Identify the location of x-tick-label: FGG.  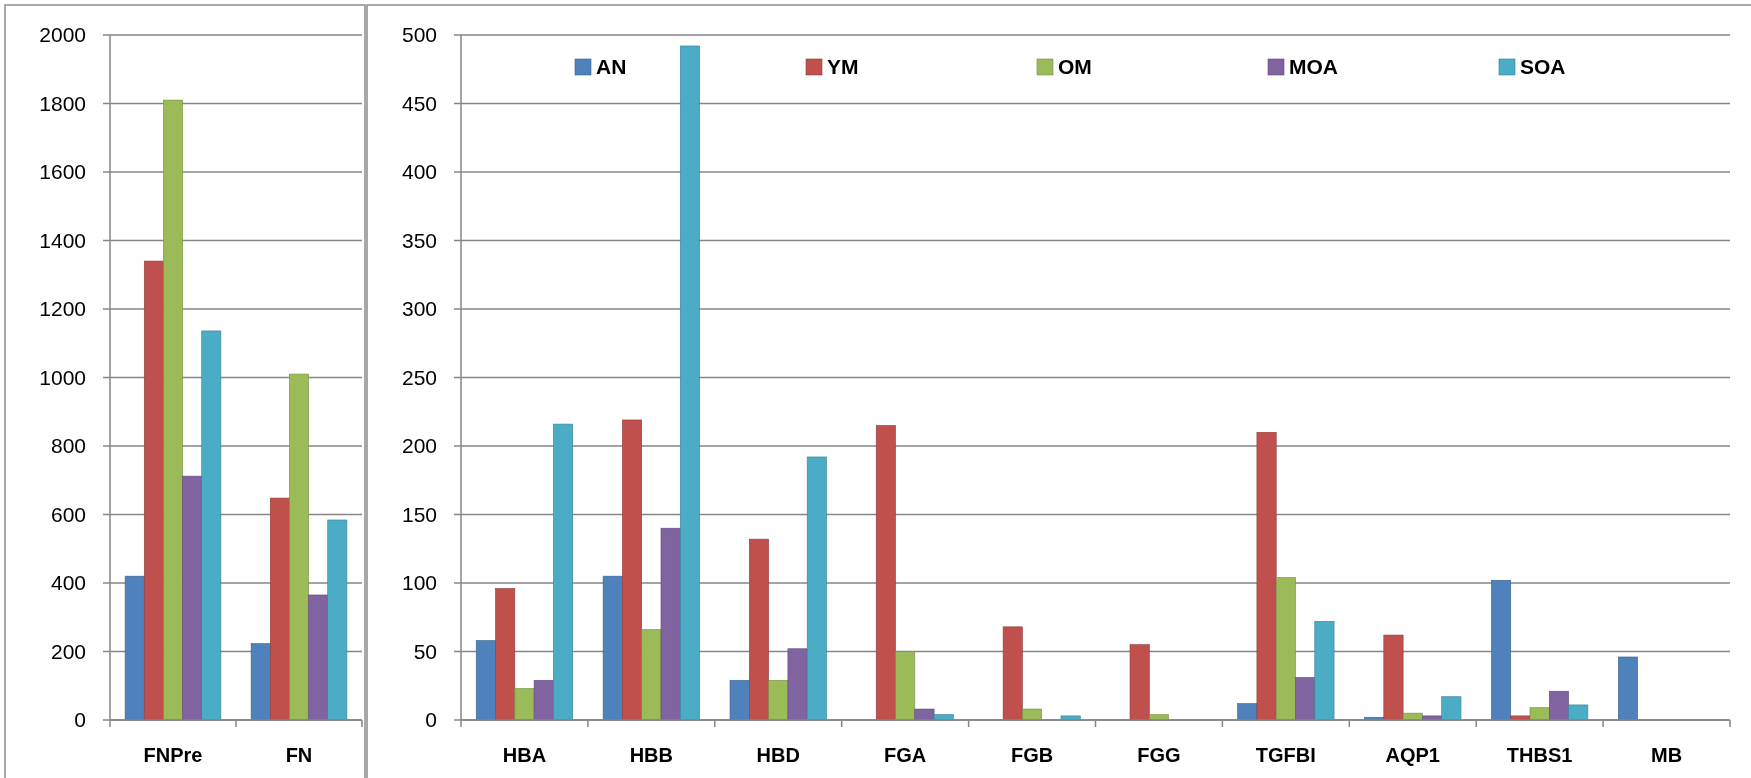
(1159, 755).